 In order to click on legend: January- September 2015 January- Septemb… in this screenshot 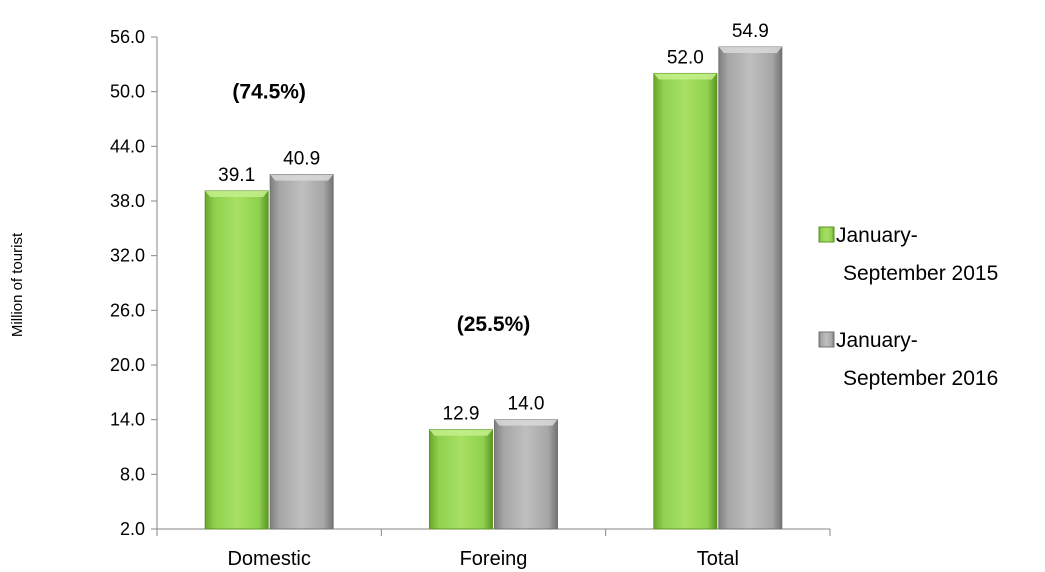, I will do `click(908, 307)`.